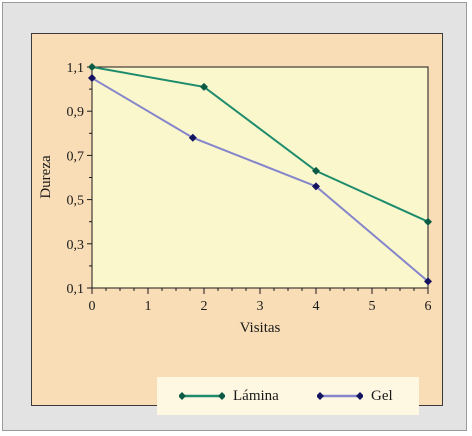 Image resolution: width=472 pixels, height=436 pixels. I want to click on x-tick-label: 6, so click(428, 306).